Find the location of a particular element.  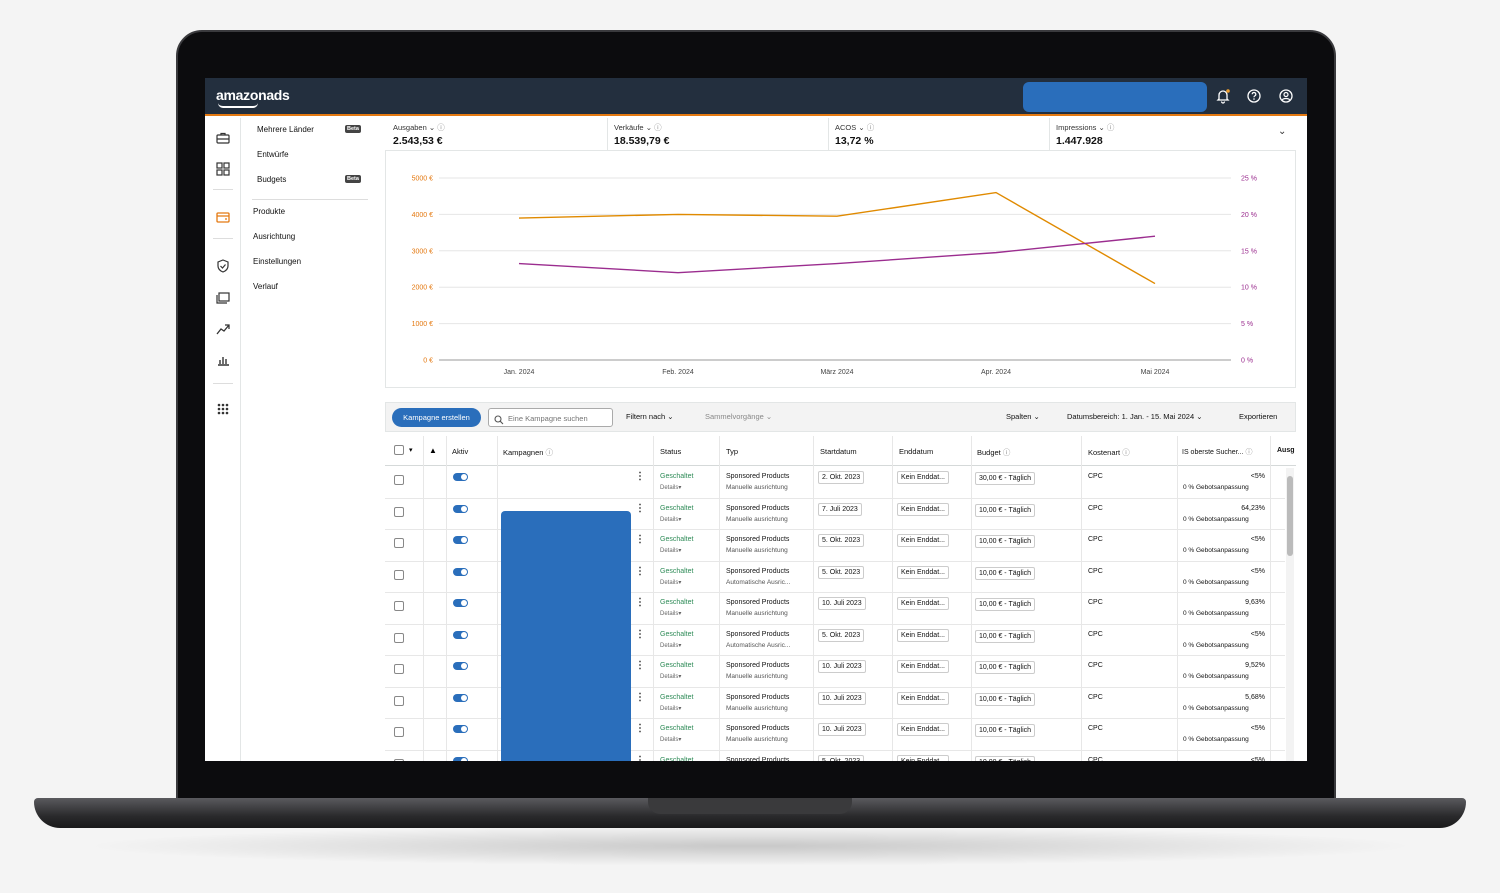

date-range-dropdown: Datumsbereich: 1. Jan. - 15. Mai 2024 ⌄ is located at coordinates (1135, 416).